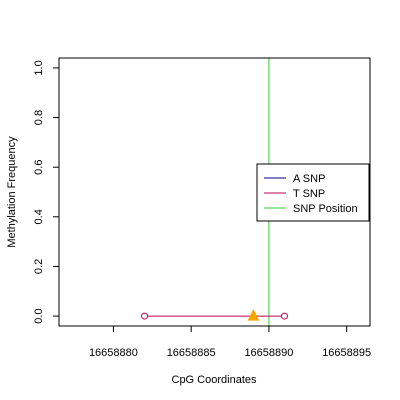  Describe the element at coordinates (113, 353) in the screenshot. I see `x-tick-label: 16658880` at that location.